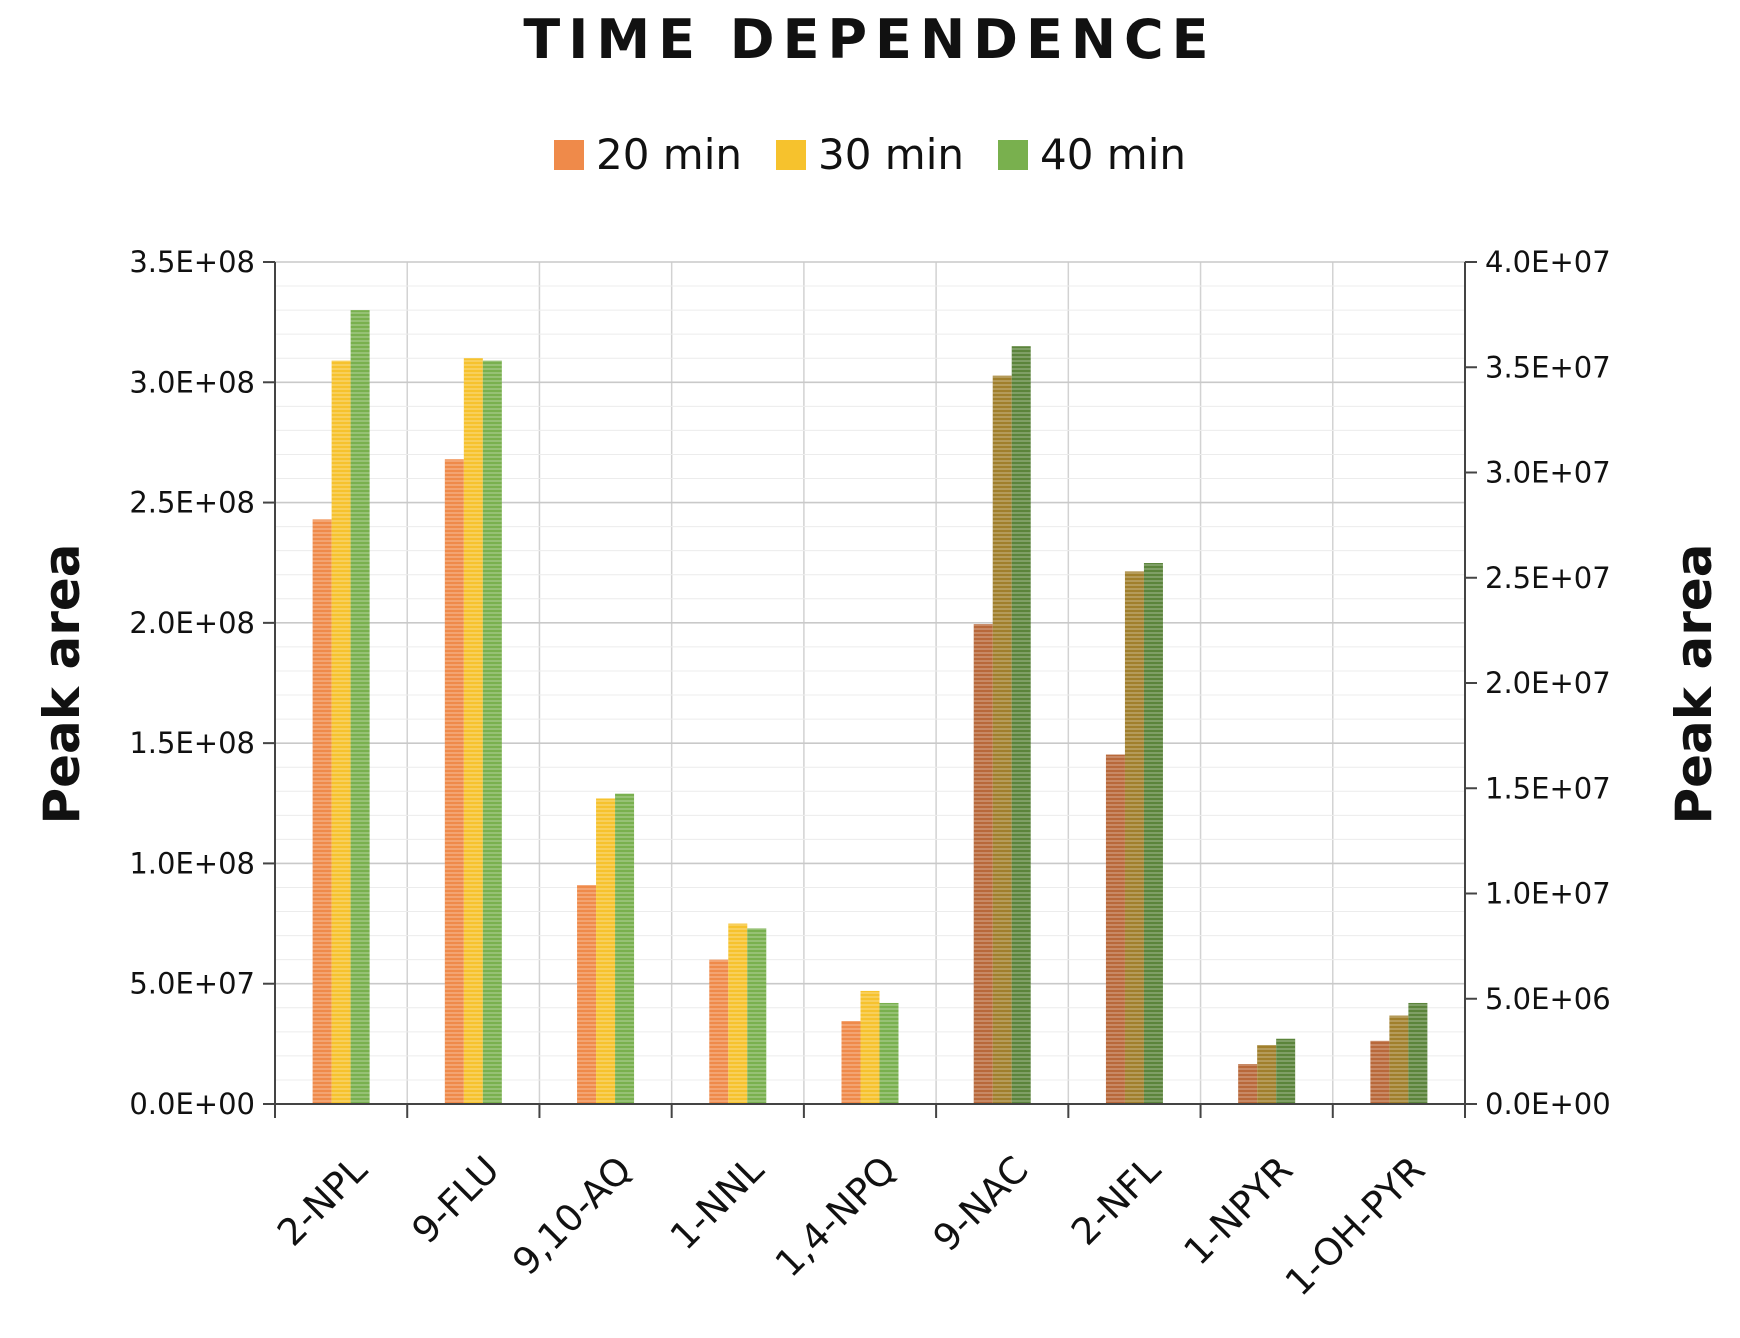 The height and width of the screenshot is (1338, 1740). I want to click on bar-texture-1-NPYR-20 min, so click(1248, 1084).